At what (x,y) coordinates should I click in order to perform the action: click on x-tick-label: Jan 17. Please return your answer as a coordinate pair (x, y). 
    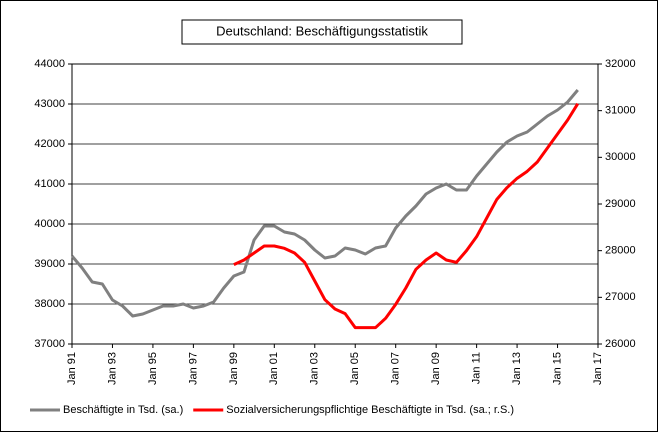
    Looking at the image, I should click on (598, 368).